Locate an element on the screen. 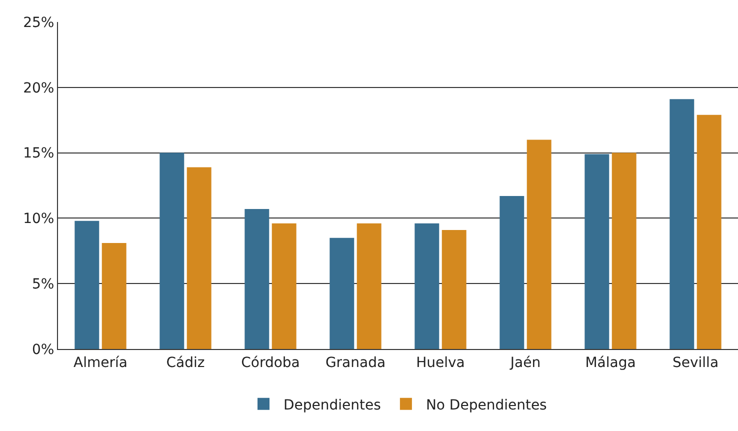 The width and height of the screenshot is (738, 431). y-tick-label: 10% is located at coordinates (38, 219).